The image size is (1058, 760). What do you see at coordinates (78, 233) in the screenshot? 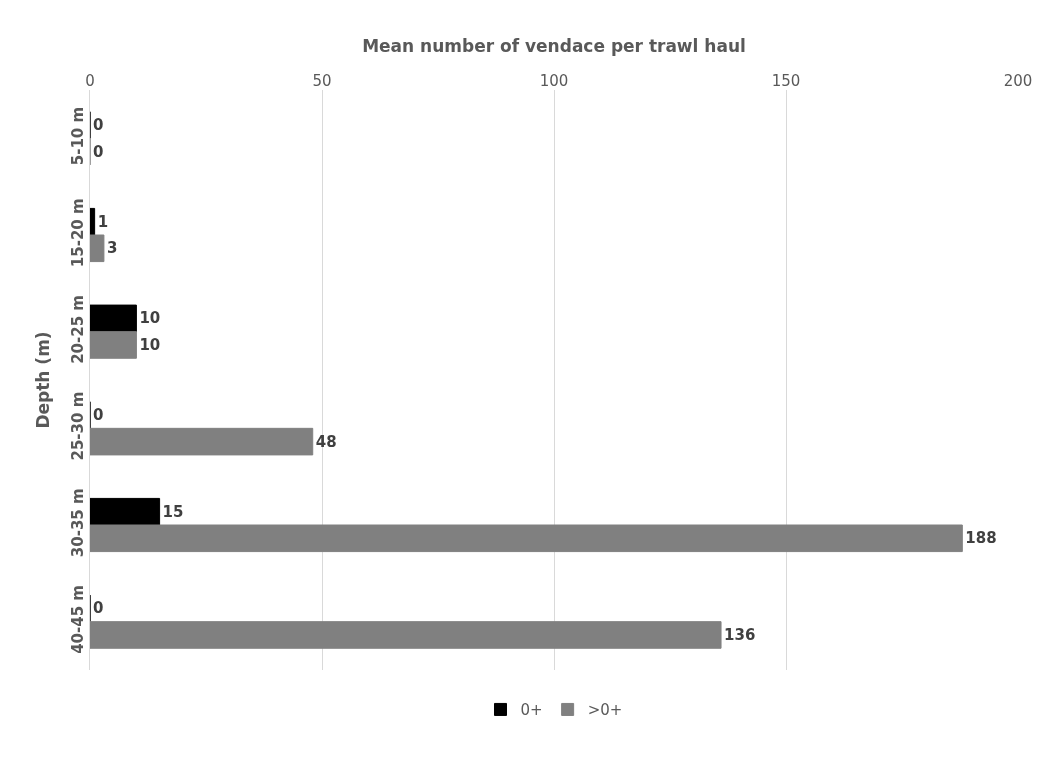
I see `y-tick-label: 15-20 m` at bounding box center [78, 233].